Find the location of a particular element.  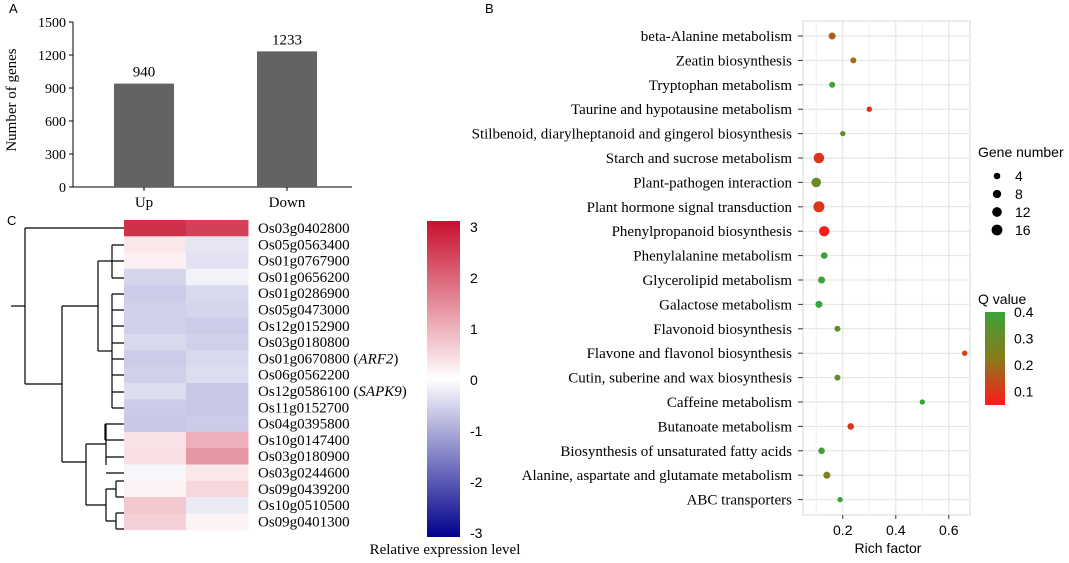

heatmap-row-label: Os05g0473000 is located at coordinates (304, 311).